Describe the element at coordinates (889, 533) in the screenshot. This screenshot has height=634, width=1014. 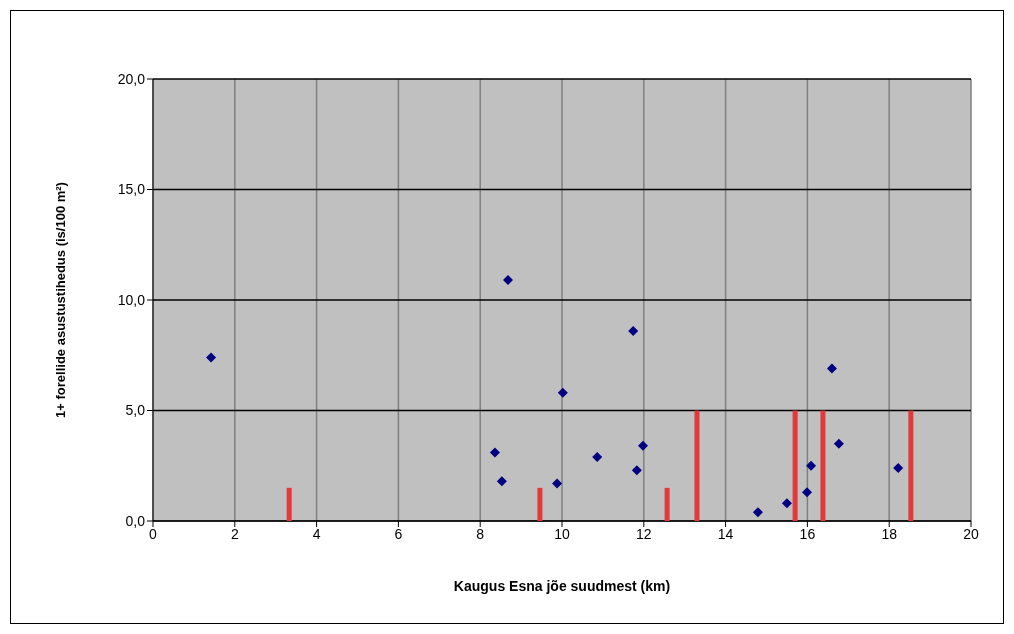
I see `x-tick-label: 18` at that location.